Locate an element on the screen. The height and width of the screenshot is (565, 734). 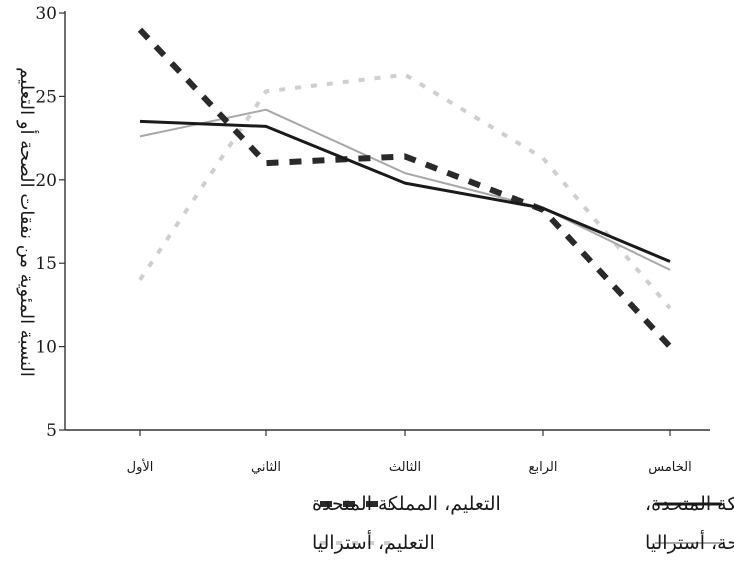
legend-label-4: التعليم، أستراليا is located at coordinates (373, 542).